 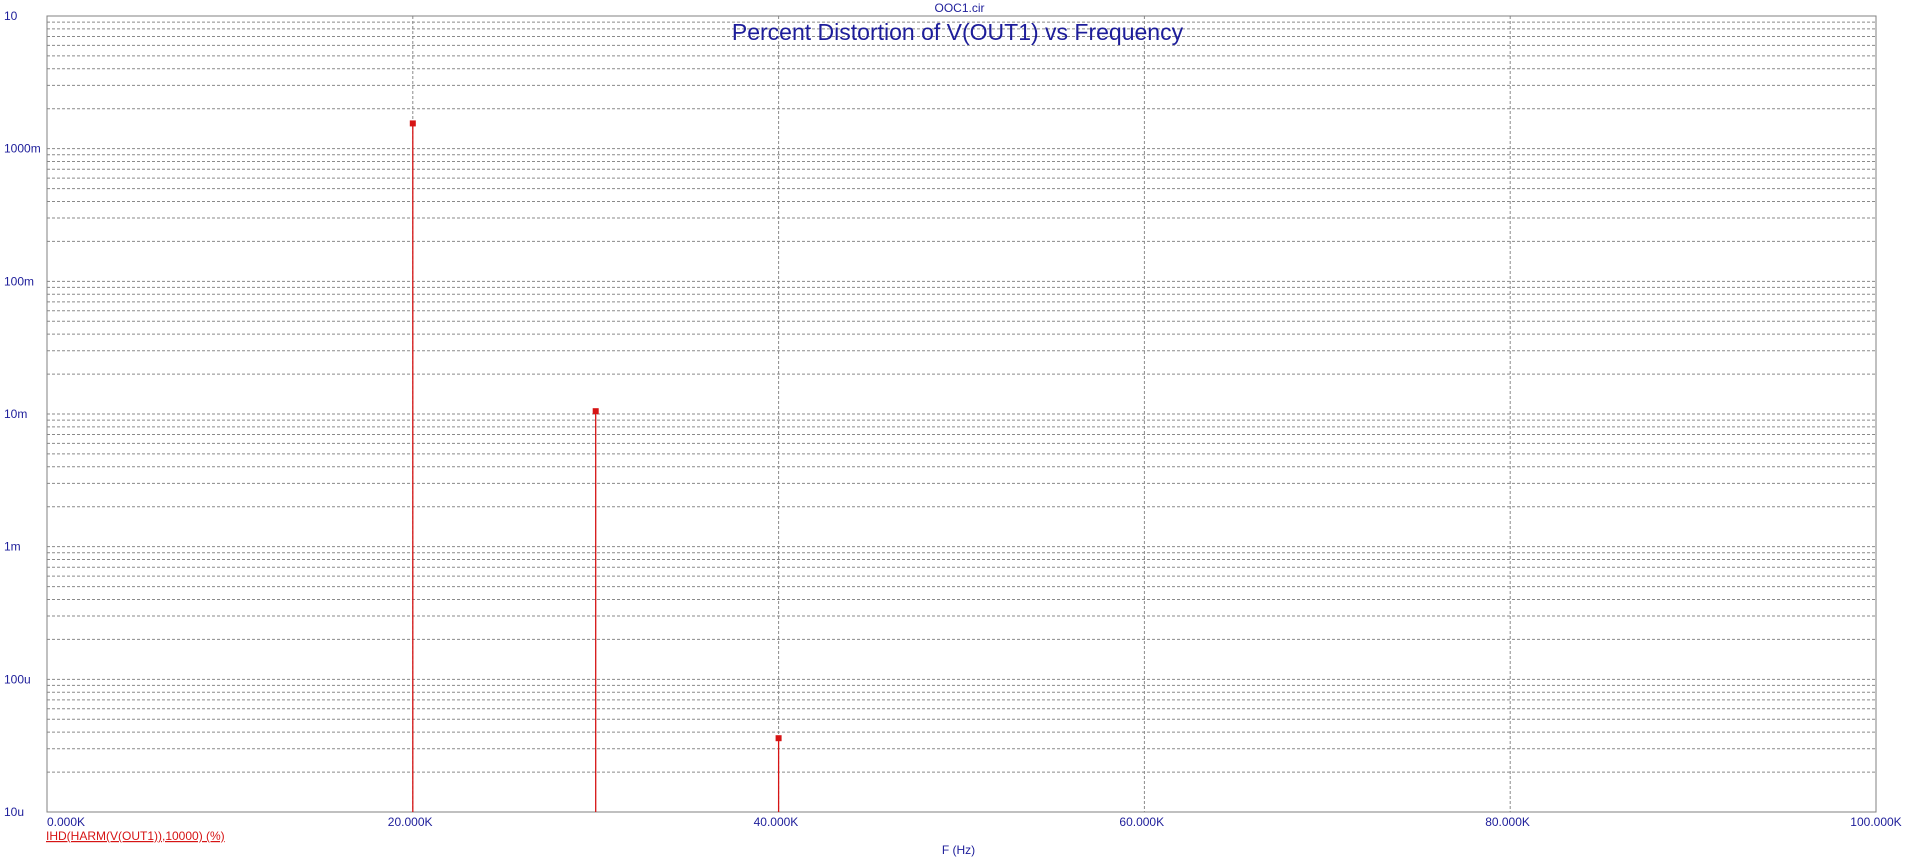 What do you see at coordinates (17, 679) in the screenshot?
I see `y-tick-label: 100u` at bounding box center [17, 679].